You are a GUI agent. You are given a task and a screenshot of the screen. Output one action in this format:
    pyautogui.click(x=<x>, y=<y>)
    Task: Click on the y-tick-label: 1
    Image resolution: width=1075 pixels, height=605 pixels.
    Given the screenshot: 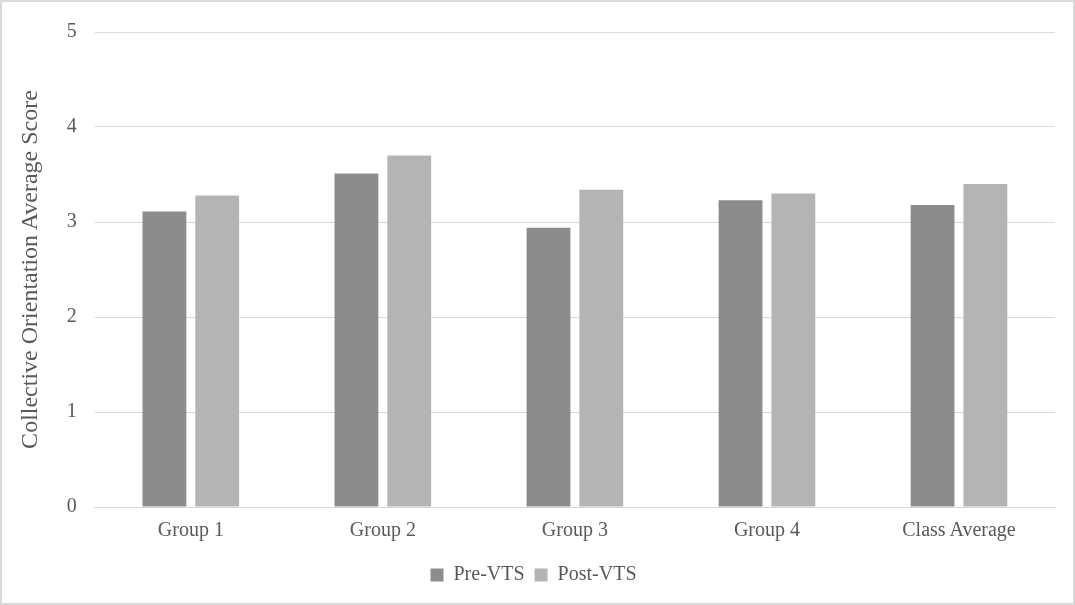 What is the action you would take?
    pyautogui.click(x=71, y=410)
    